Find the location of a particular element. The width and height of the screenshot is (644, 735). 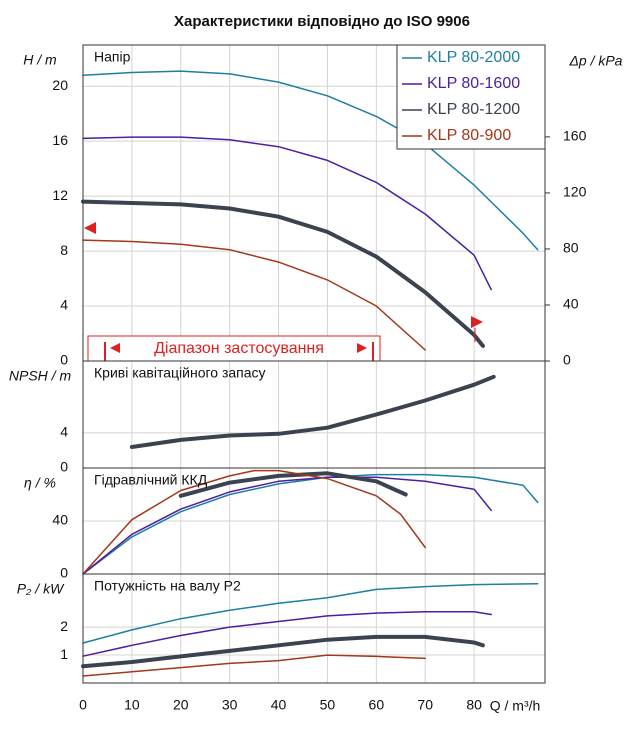

x-tick-label: 20 is located at coordinates (181, 705).